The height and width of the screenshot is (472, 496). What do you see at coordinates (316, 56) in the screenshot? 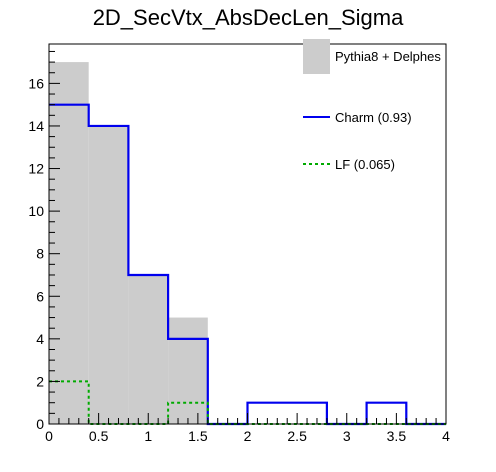
I see `legend-swatch-filled` at bounding box center [316, 56].